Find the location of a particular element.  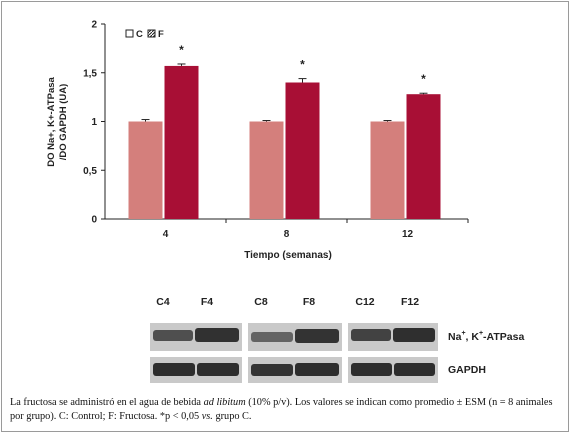

lane-label-c4: C4 is located at coordinates (163, 302).